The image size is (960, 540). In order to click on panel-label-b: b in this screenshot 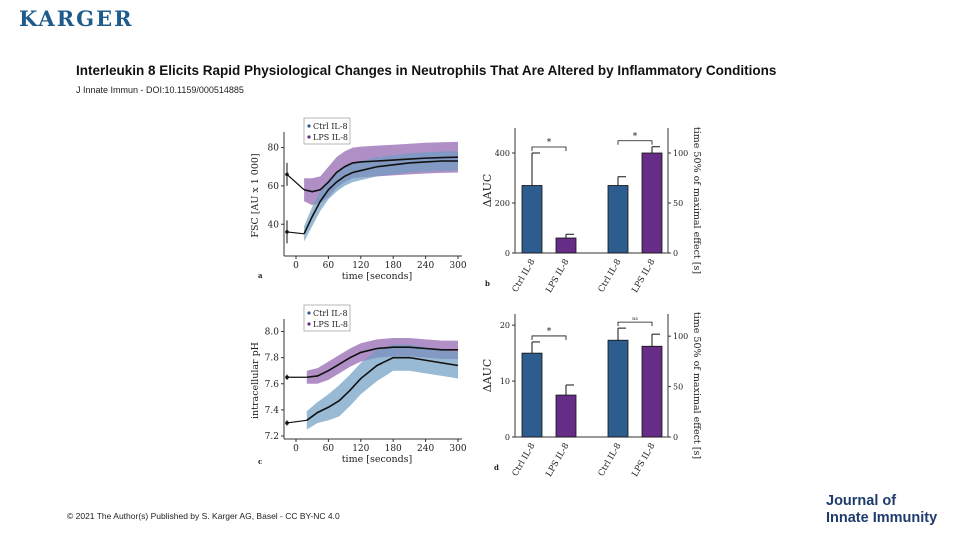, I will do `click(487, 283)`.